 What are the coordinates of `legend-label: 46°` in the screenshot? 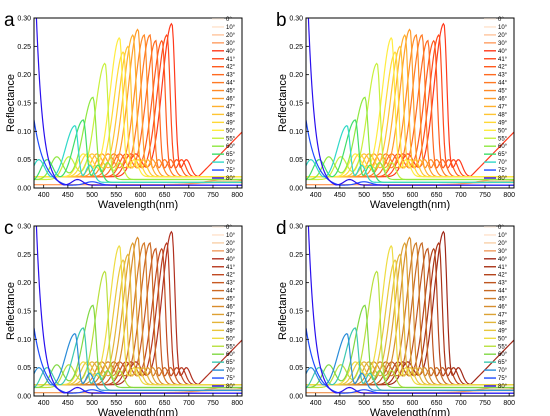 It's located at (231, 308).